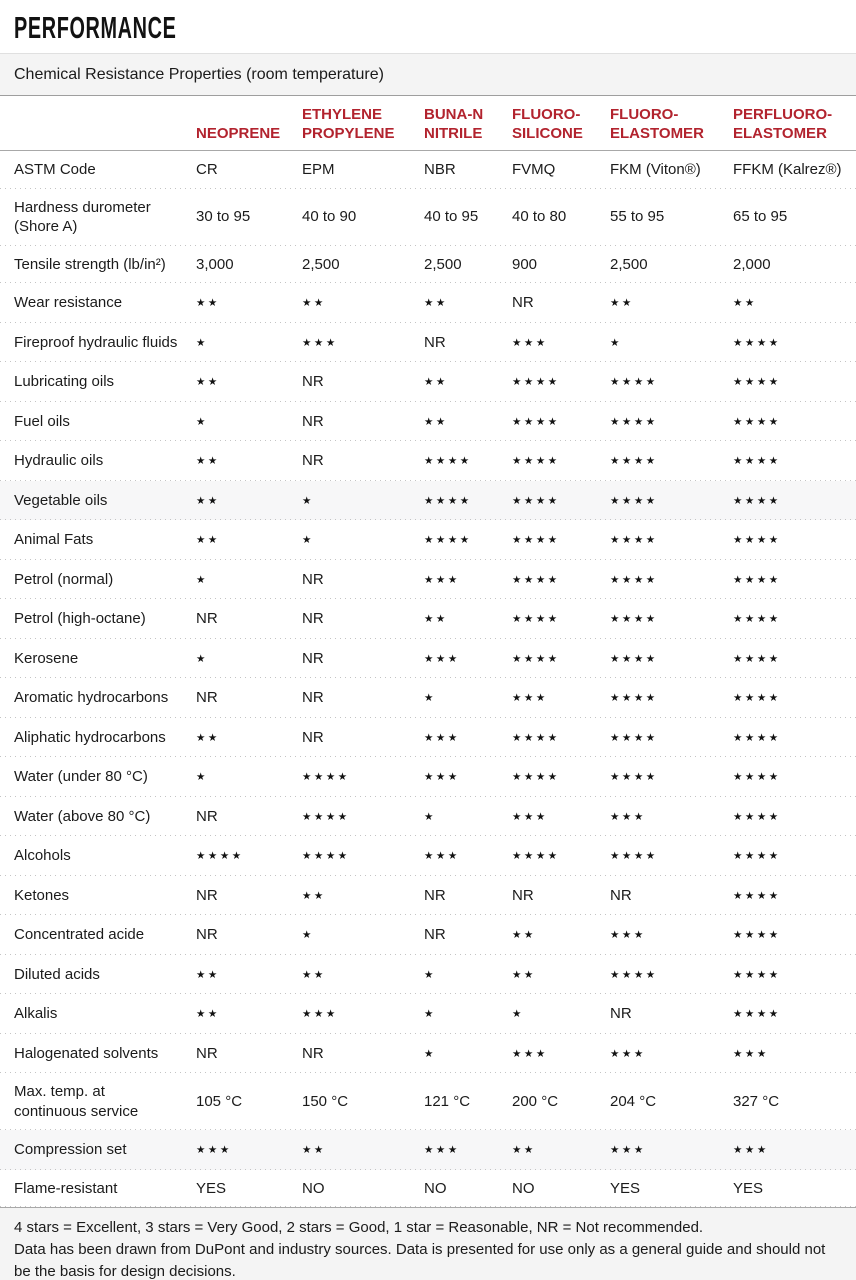 The width and height of the screenshot is (856, 1280). I want to click on table-row-compression-set: Compression set ★★★ ★★ ★★★ ★★ ★★★ ★★★, so click(428, 1150).